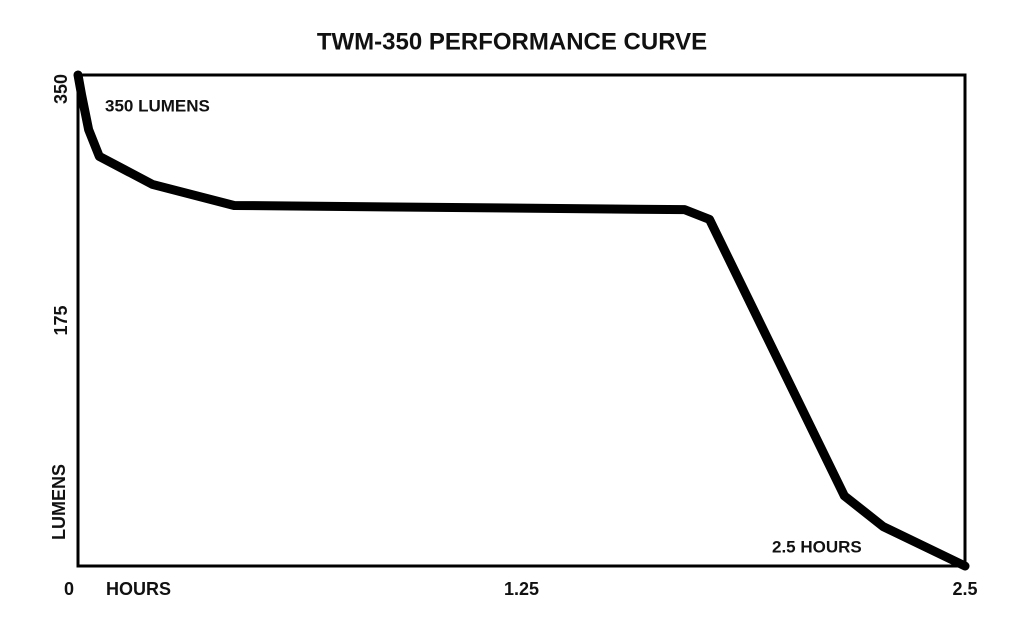  What do you see at coordinates (59, 502) in the screenshot?
I see `y-axis-label: LUMENS` at bounding box center [59, 502].